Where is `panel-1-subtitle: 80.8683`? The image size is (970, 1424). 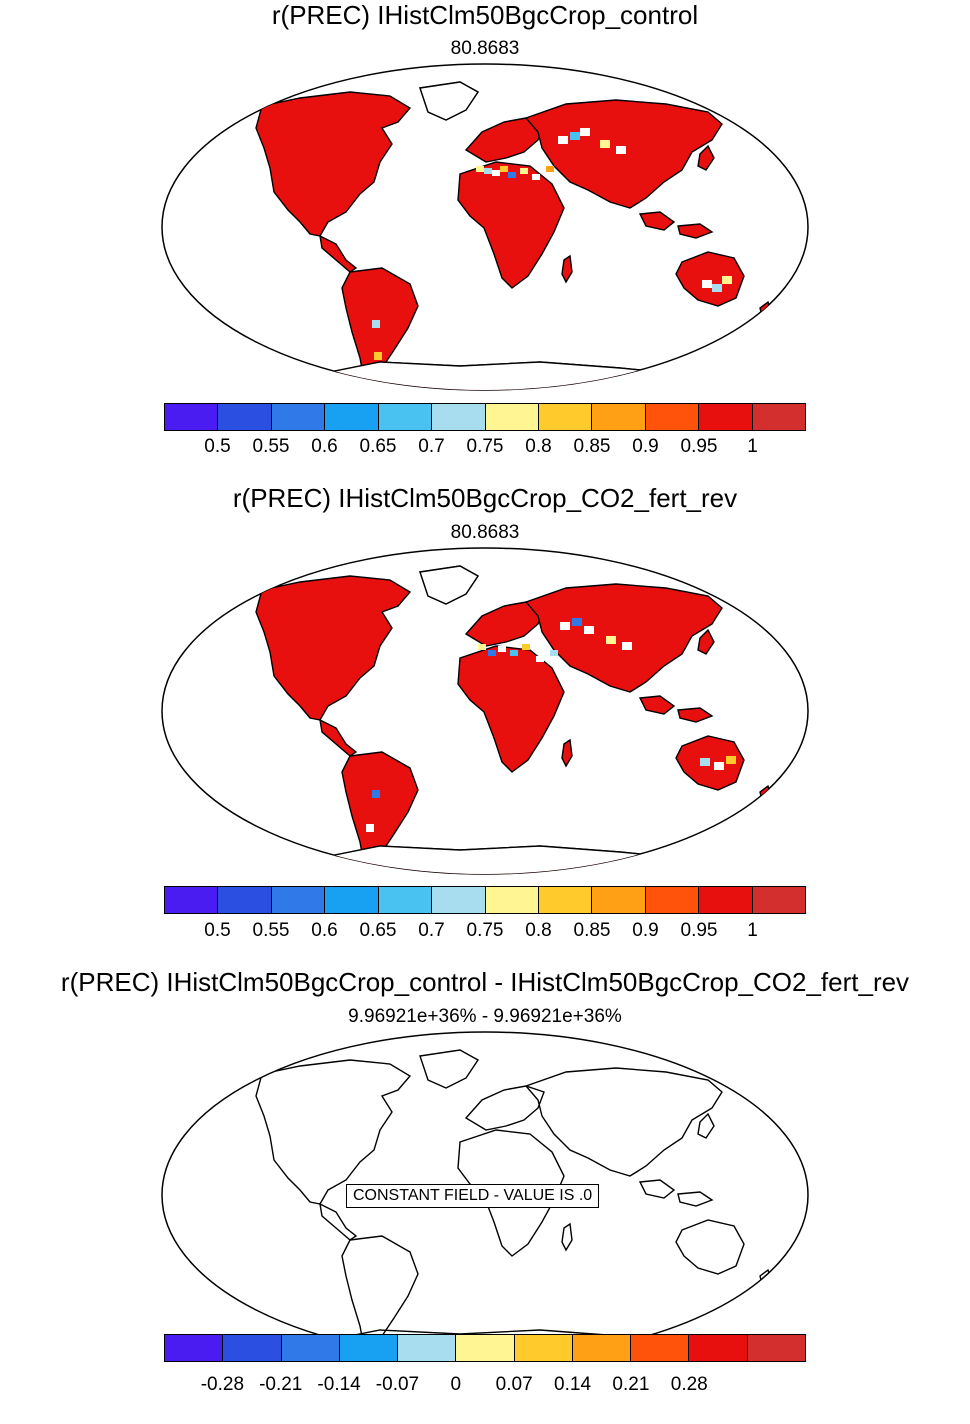 panel-1-subtitle: 80.8683 is located at coordinates (485, 48).